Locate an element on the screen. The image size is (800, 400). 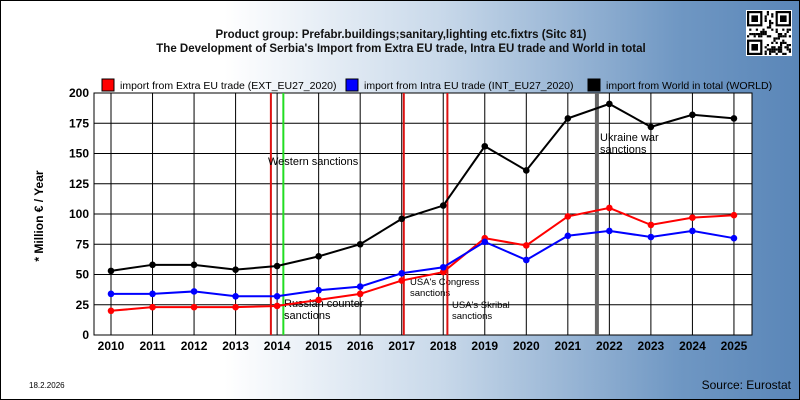
event-label: Ukraine war sanctions is located at coordinates (629, 144).